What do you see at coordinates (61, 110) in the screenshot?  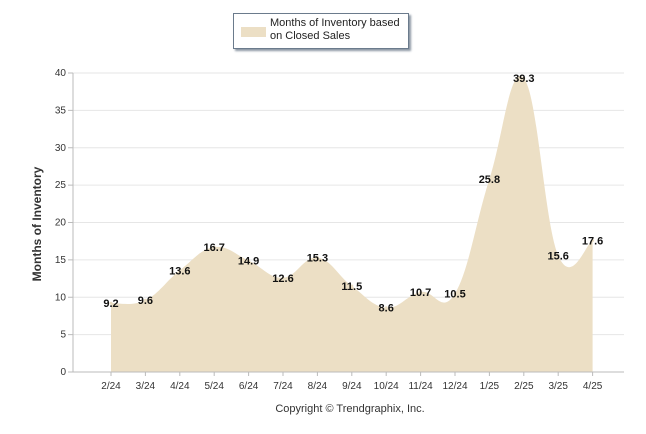 I see `y-tick-label: 35` at bounding box center [61, 110].